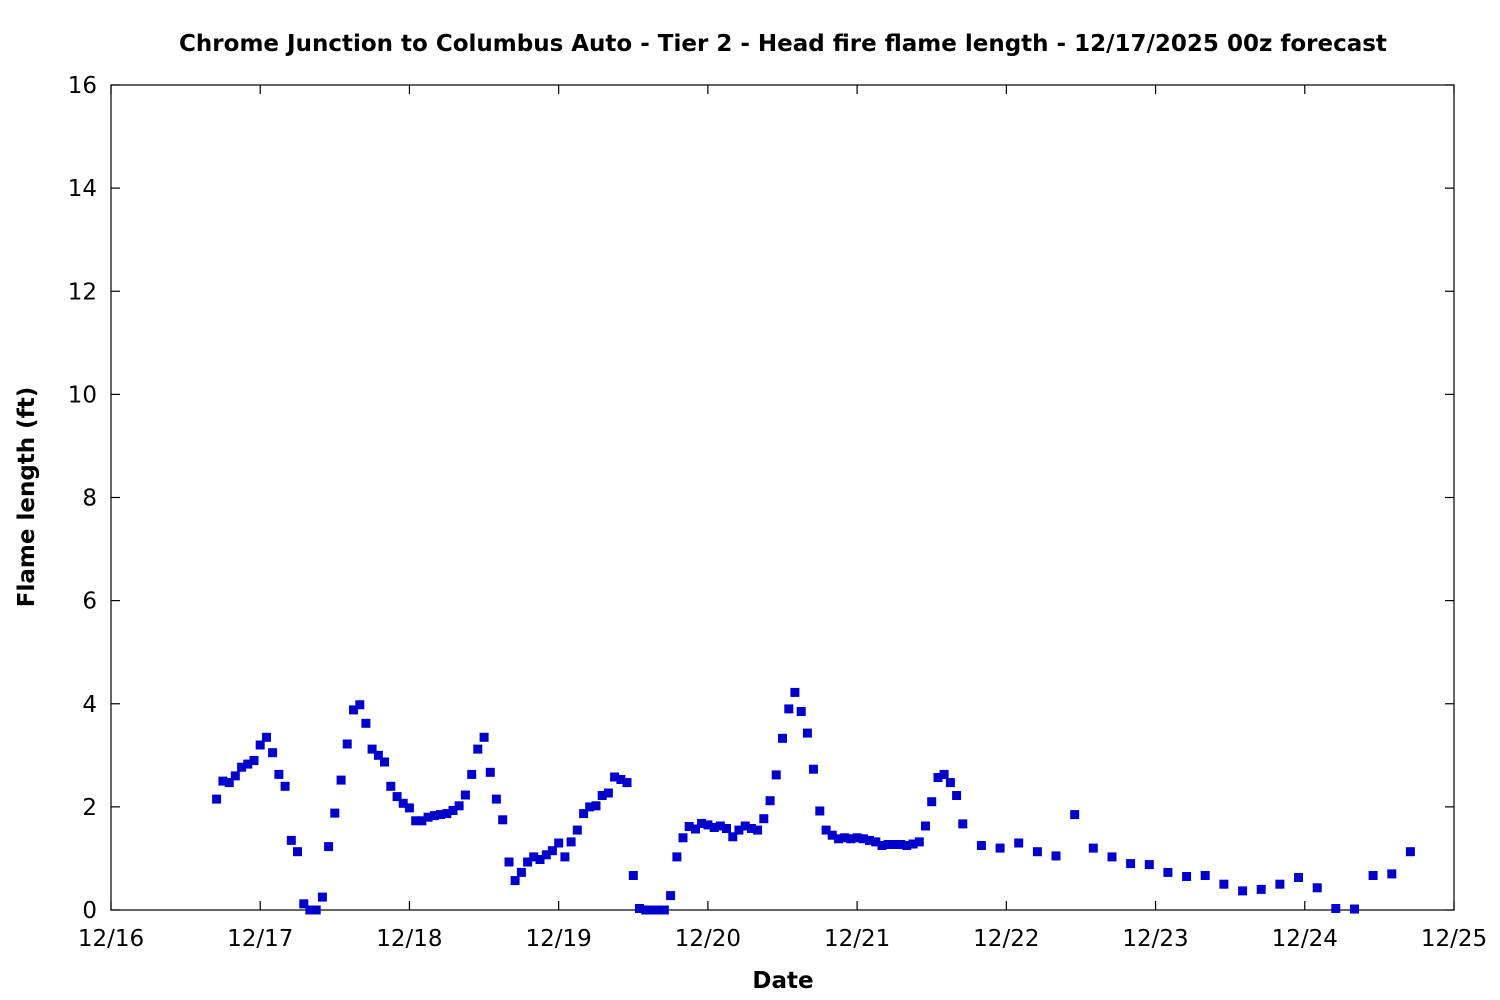  What do you see at coordinates (82, 395) in the screenshot?
I see `y-tick-label: 10` at bounding box center [82, 395].